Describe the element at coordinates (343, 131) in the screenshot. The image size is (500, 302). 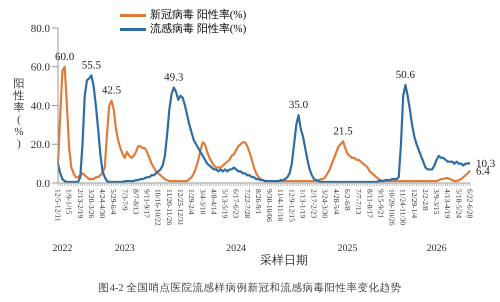
I see `data-label: 21.5` at that location.